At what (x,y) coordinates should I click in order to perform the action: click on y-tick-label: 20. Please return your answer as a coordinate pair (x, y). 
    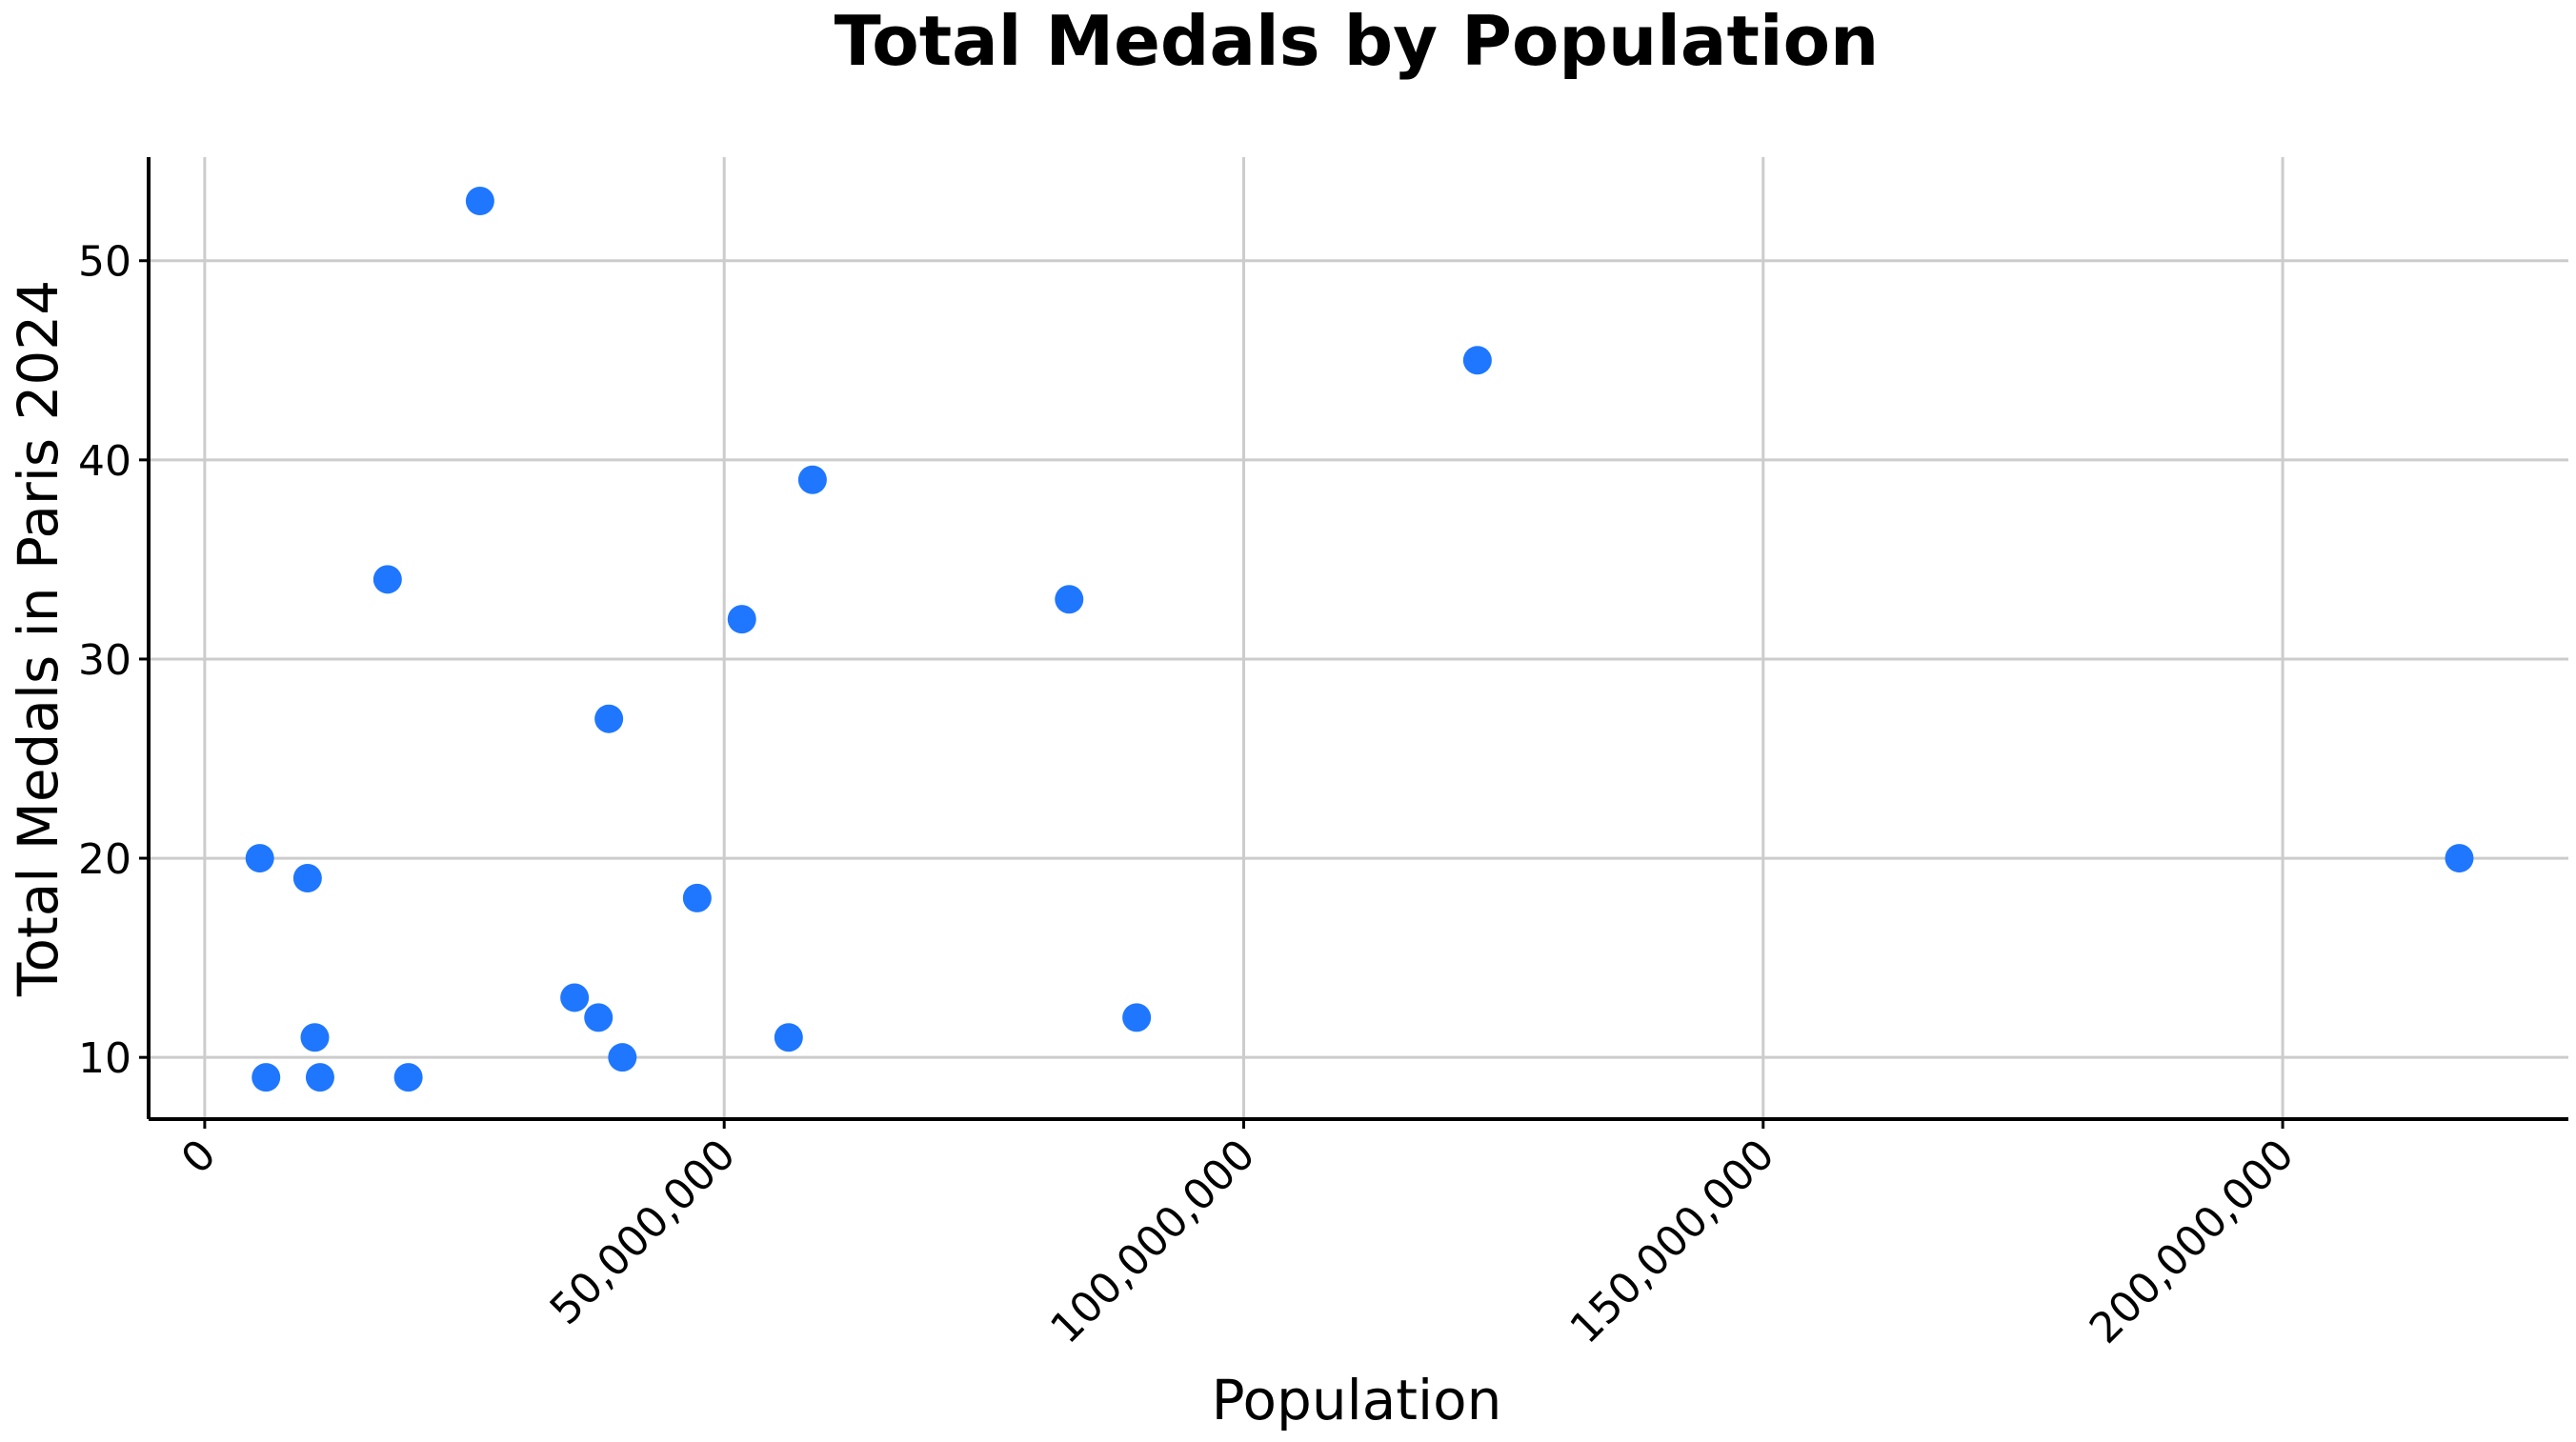
    Looking at the image, I should click on (104, 859).